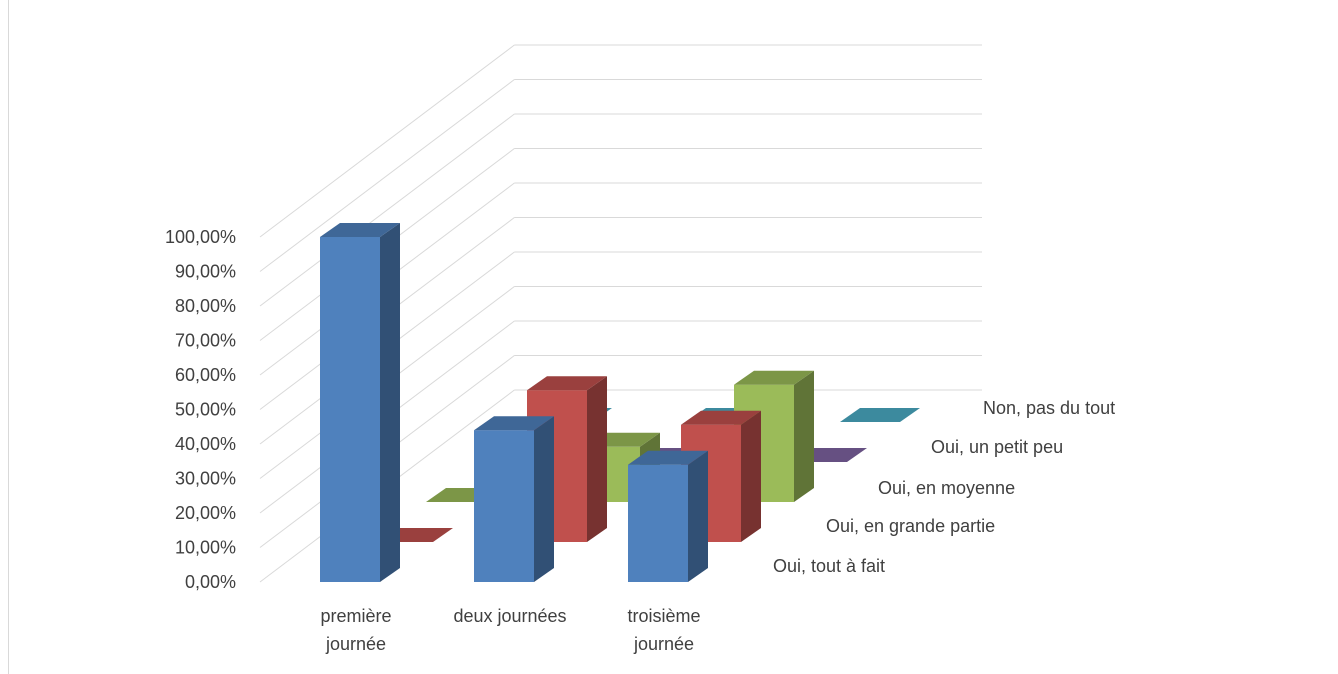 The width and height of the screenshot is (1338, 674). I want to click on y-tick-label: 20,00%, so click(205, 513).